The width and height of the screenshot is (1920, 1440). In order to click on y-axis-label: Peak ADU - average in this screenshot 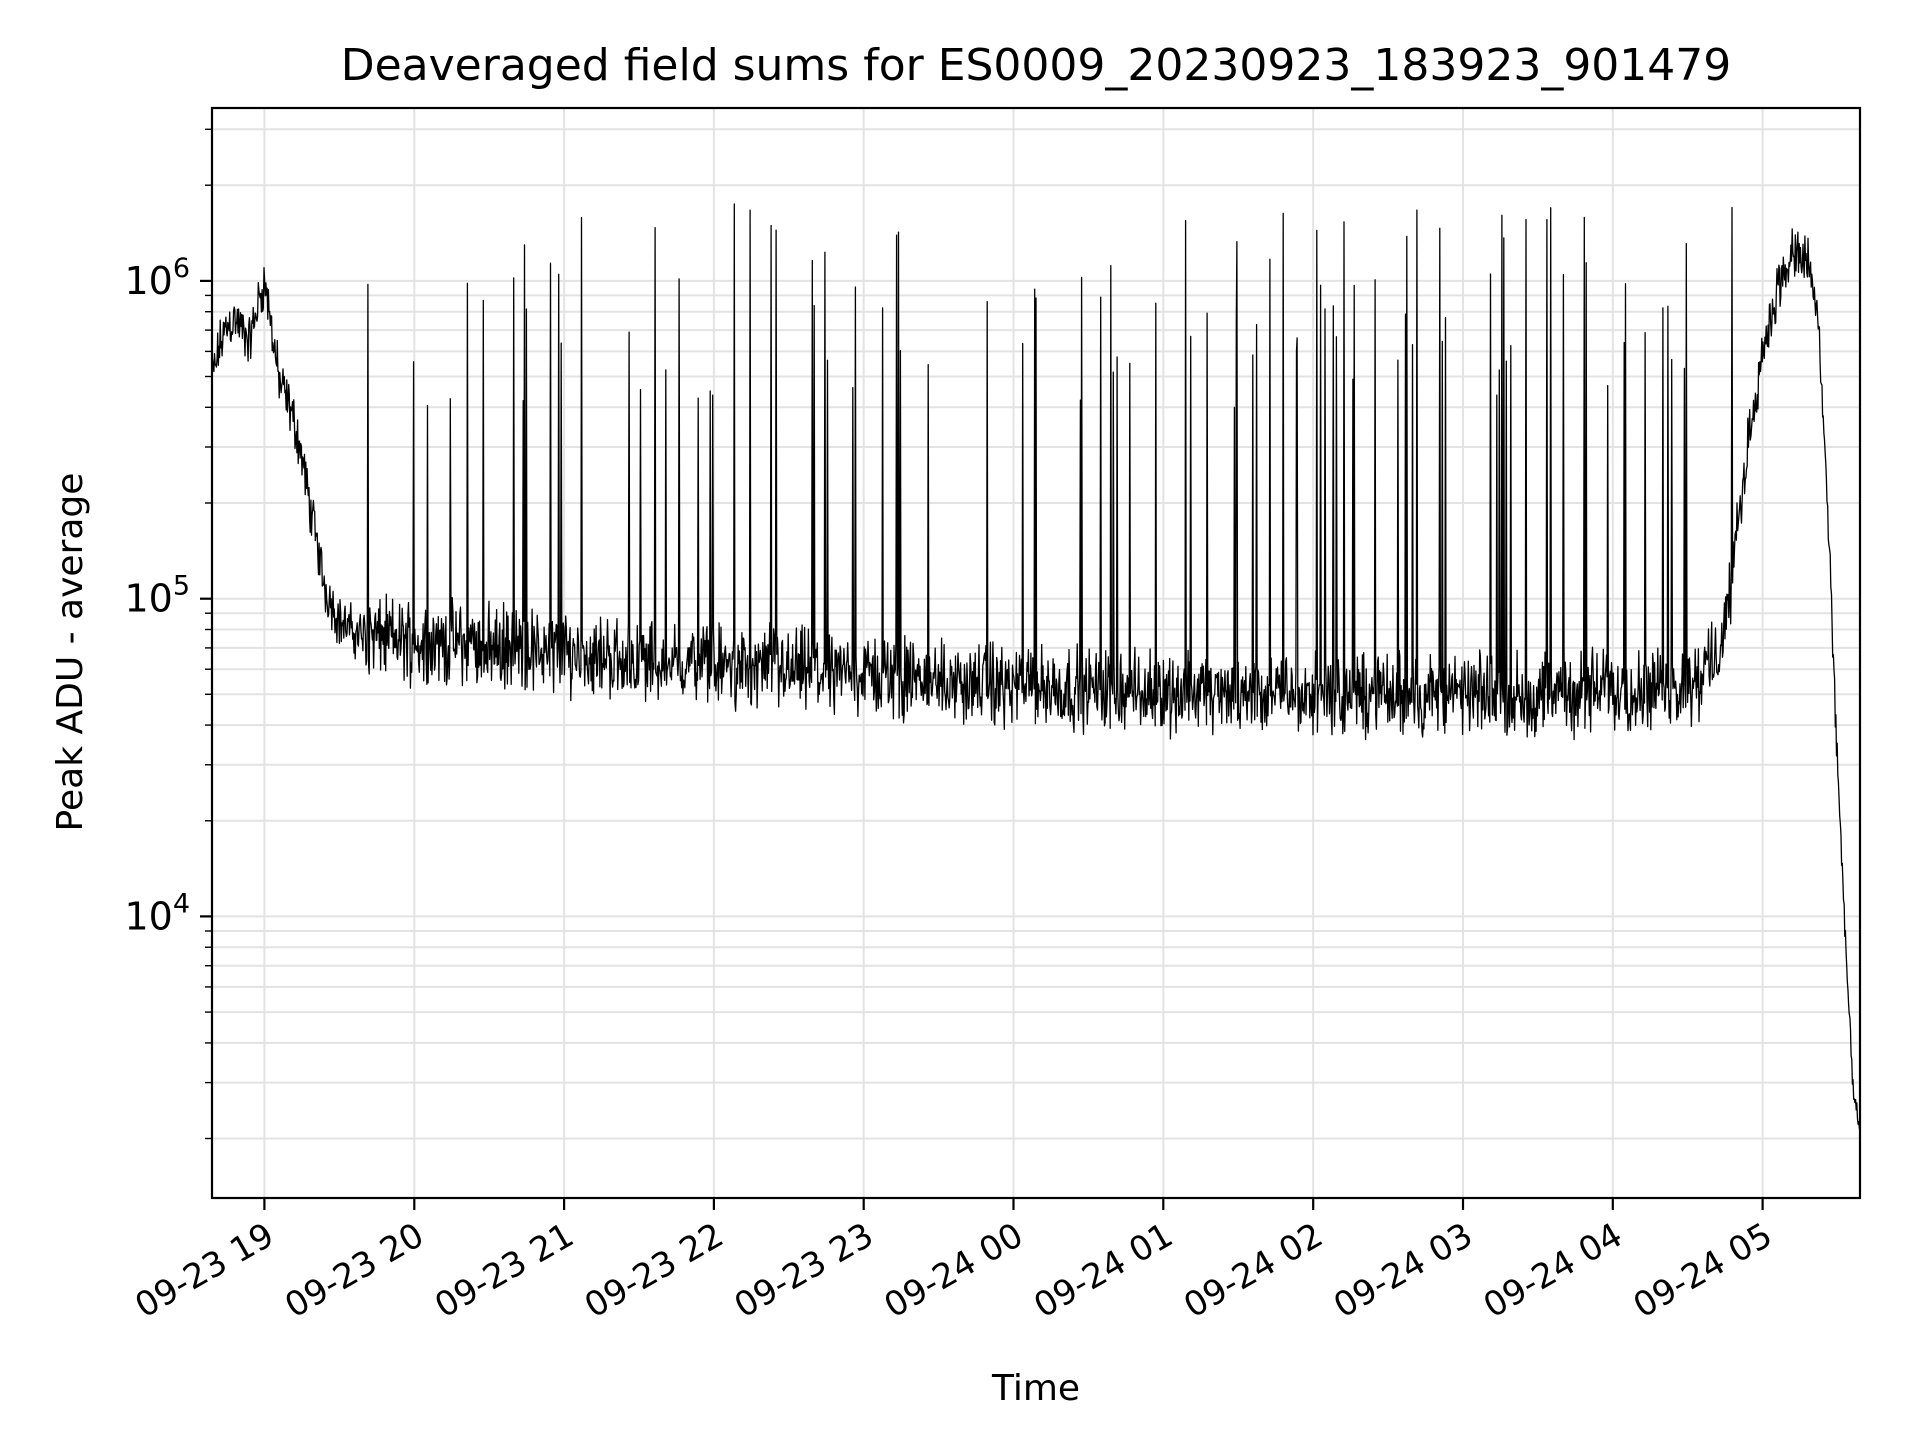, I will do `click(70, 652)`.